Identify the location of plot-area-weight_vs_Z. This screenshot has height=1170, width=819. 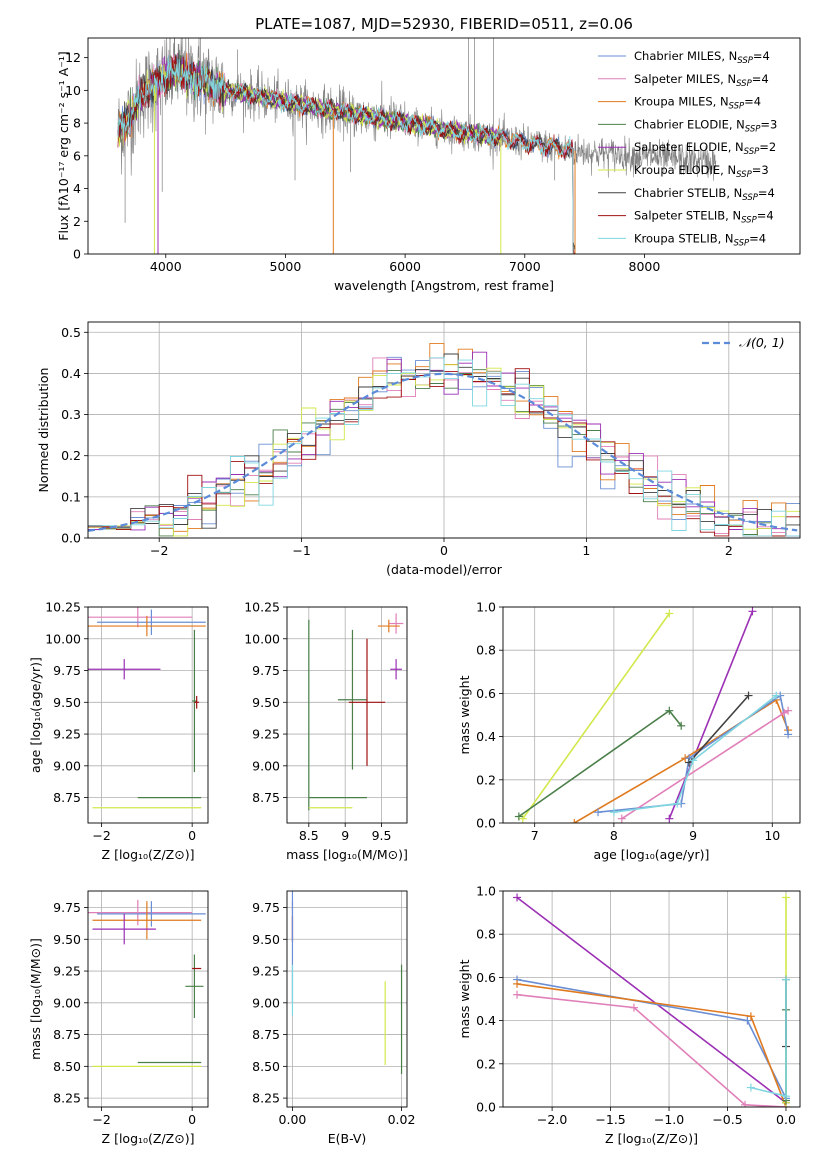
(651, 1000).